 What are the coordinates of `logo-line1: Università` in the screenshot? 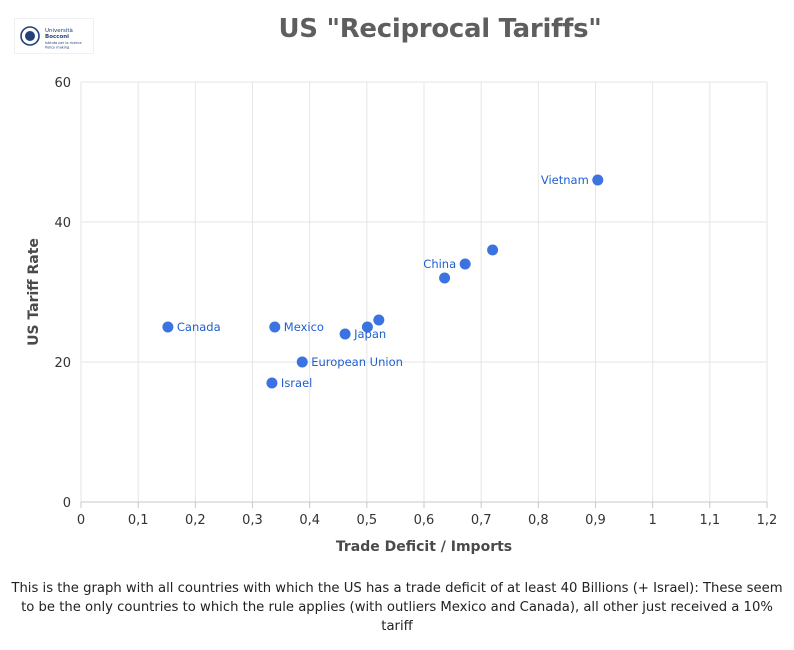 It's located at (59, 30).